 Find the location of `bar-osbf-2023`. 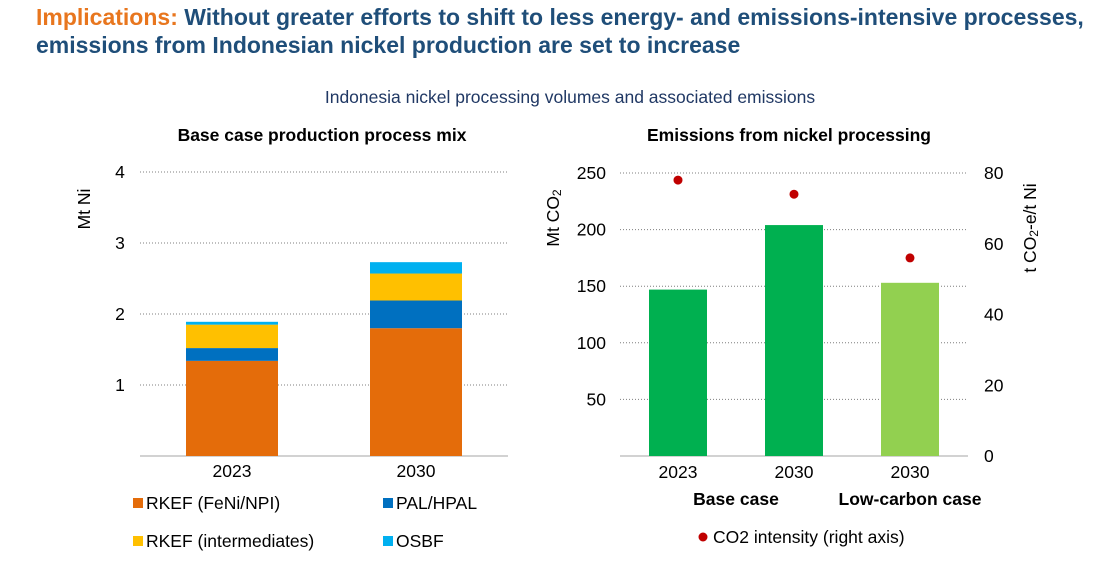

bar-osbf-2023 is located at coordinates (232, 323).